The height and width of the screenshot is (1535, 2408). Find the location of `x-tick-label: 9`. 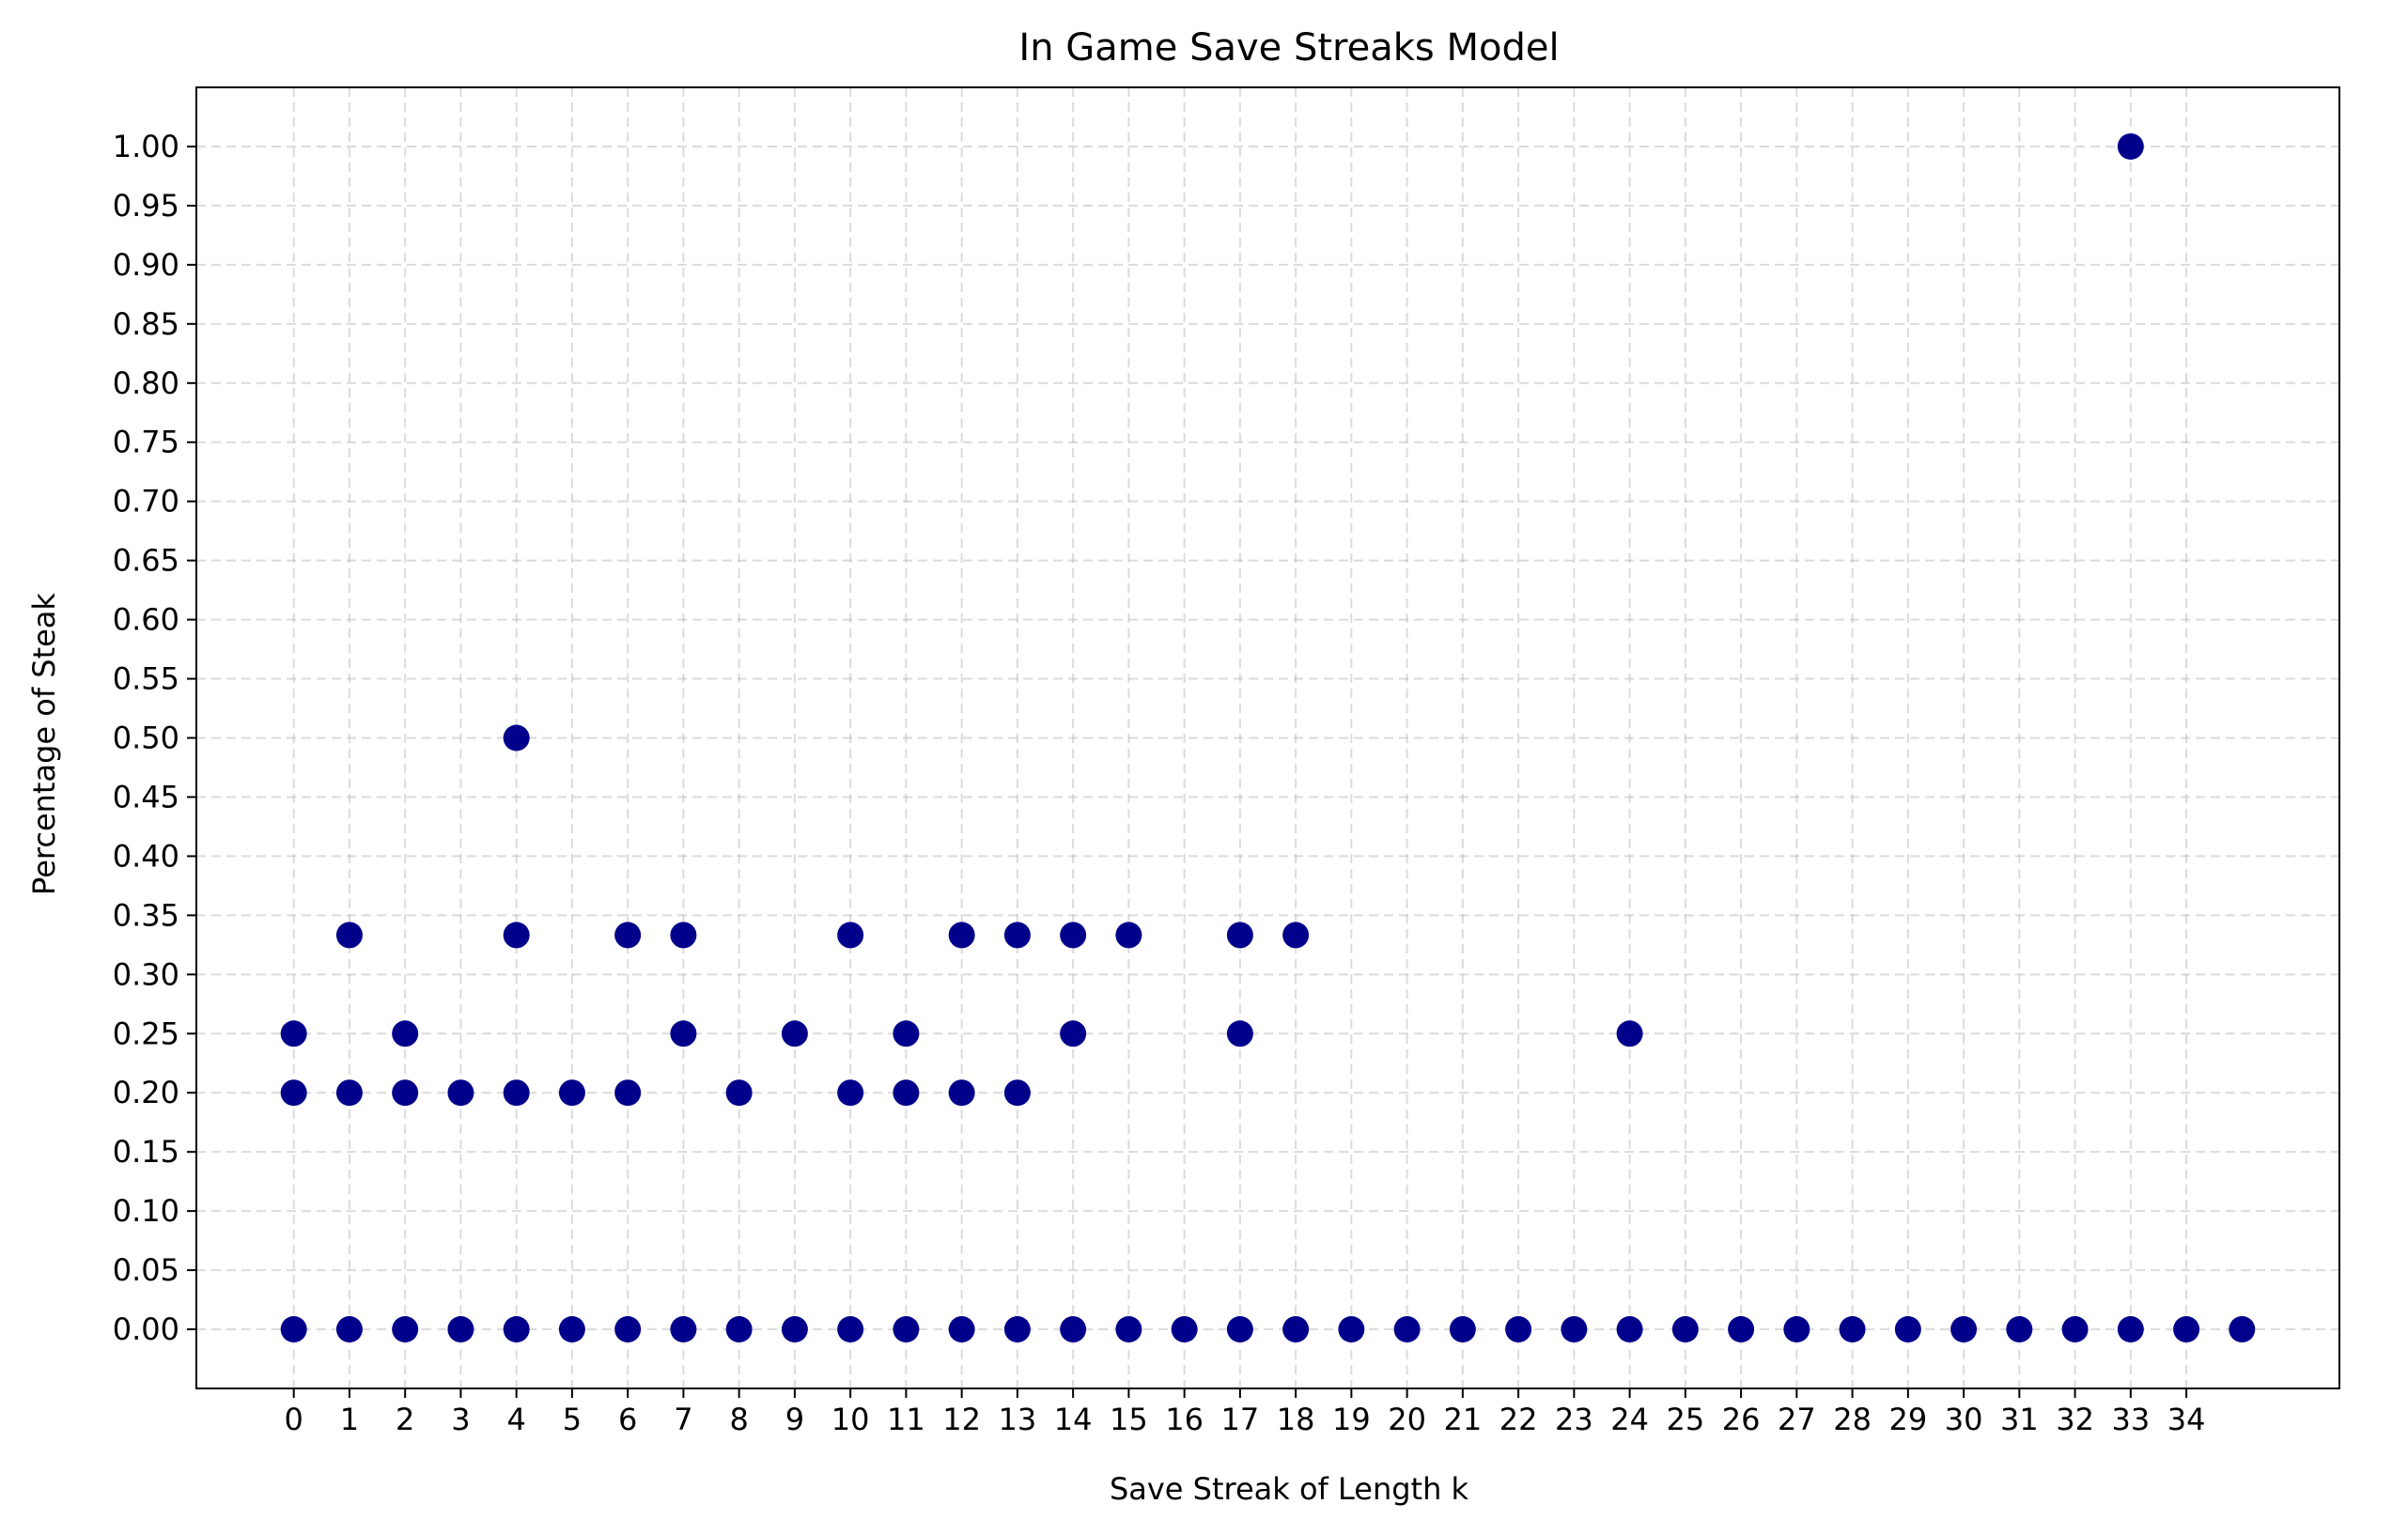

x-tick-label: 9 is located at coordinates (794, 1419).